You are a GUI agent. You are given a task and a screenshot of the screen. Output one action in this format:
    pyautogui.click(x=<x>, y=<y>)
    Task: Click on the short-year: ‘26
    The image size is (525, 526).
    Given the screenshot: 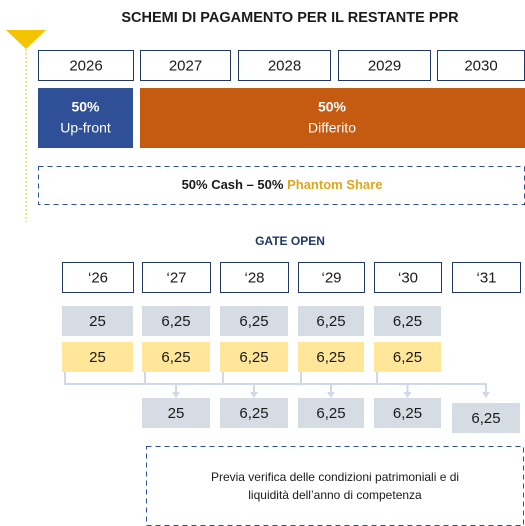 What is the action you would take?
    pyautogui.click(x=98, y=277)
    